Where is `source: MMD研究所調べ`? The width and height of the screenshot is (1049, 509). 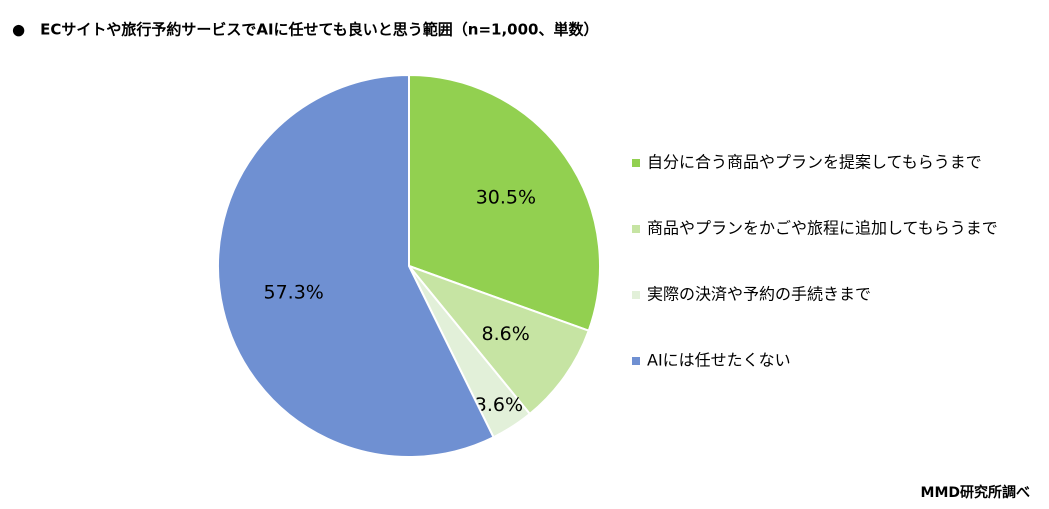
source: MMD研究所調べ is located at coordinates (975, 492).